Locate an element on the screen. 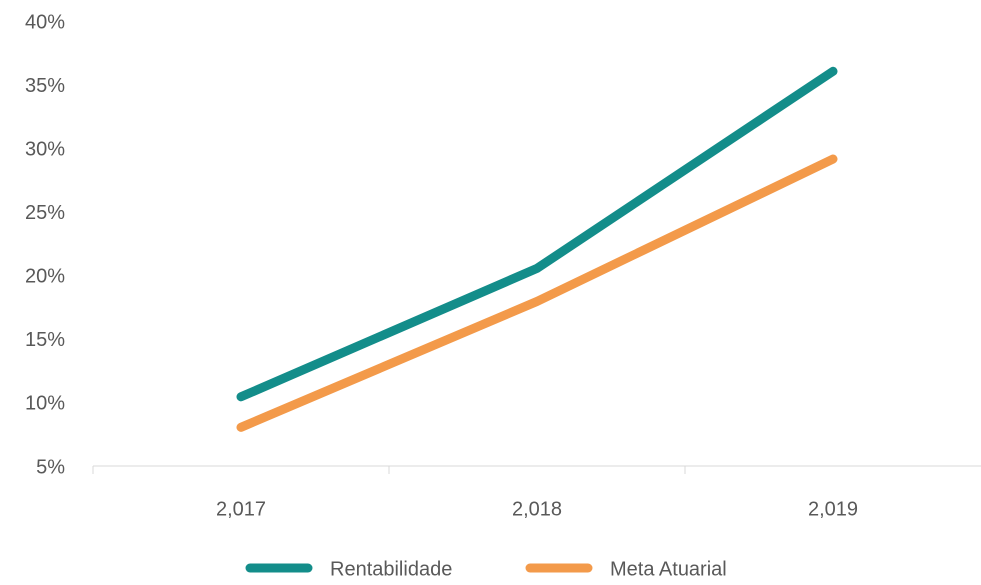 The width and height of the screenshot is (981, 585). x-tick-label: 2,018 is located at coordinates (537, 509).